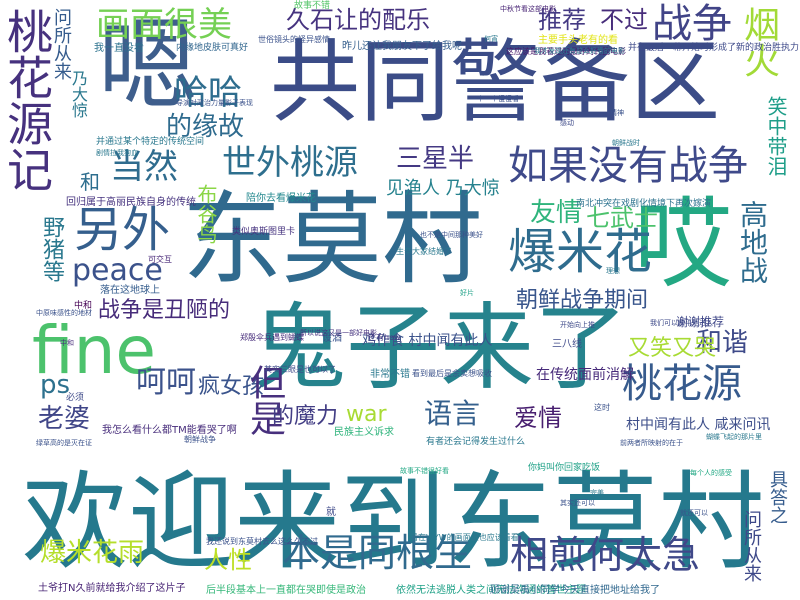 Image resolution: width=800 pixels, height=600 pixels. What do you see at coordinates (119, 48) in the screenshot?
I see `cloud-word: 我一直没看` at bounding box center [119, 48].